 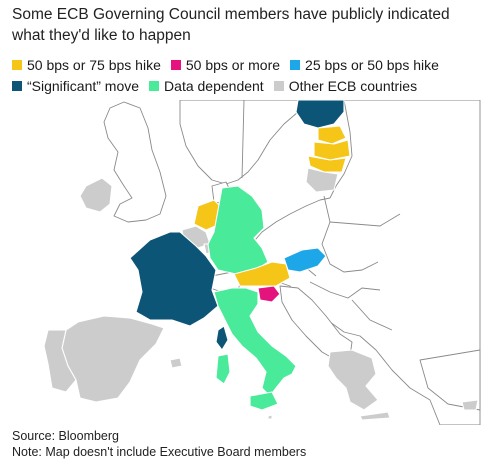 I want to click on legend-swatch-other-ecb, so click(x=278, y=85).